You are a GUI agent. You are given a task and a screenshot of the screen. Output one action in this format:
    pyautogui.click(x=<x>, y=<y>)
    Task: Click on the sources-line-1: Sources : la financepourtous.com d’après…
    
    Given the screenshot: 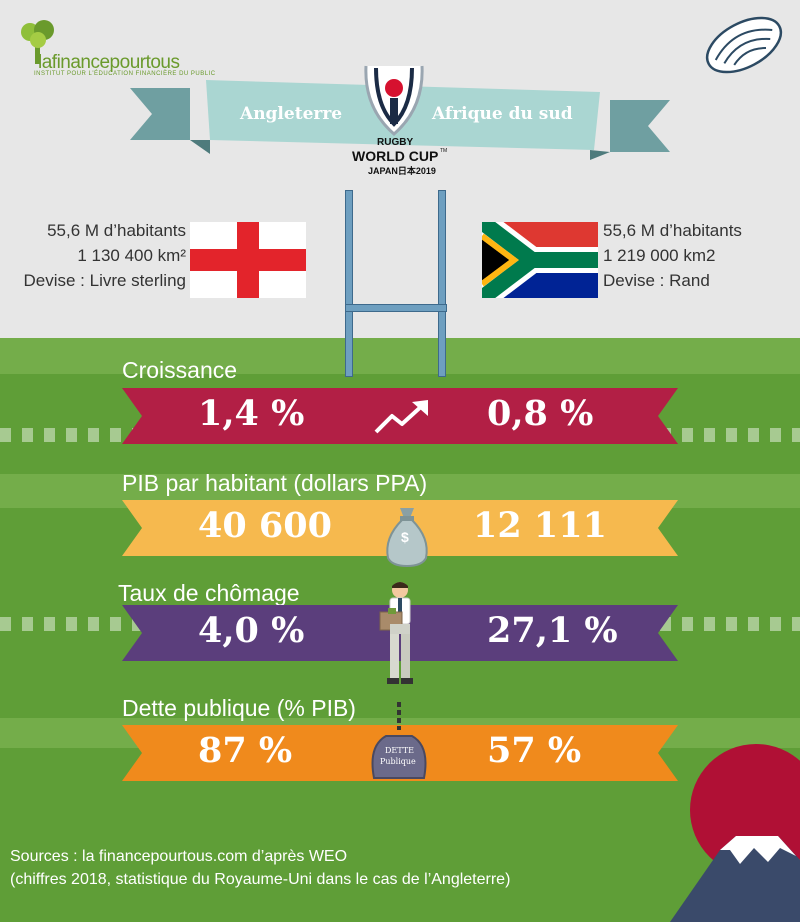 What is the action you would take?
    pyautogui.click(x=179, y=856)
    